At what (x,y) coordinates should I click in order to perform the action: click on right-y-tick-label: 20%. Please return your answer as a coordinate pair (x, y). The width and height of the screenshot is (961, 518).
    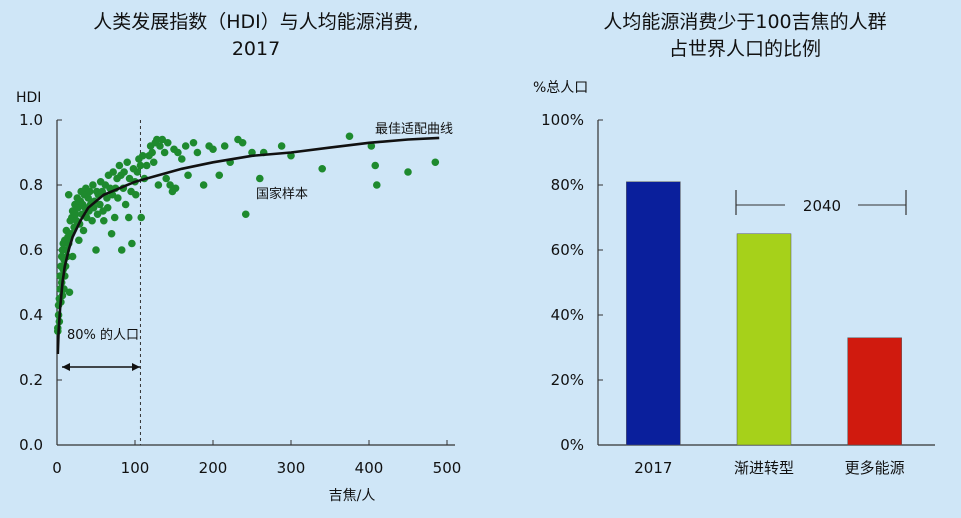
    Looking at the image, I should click on (567, 380).